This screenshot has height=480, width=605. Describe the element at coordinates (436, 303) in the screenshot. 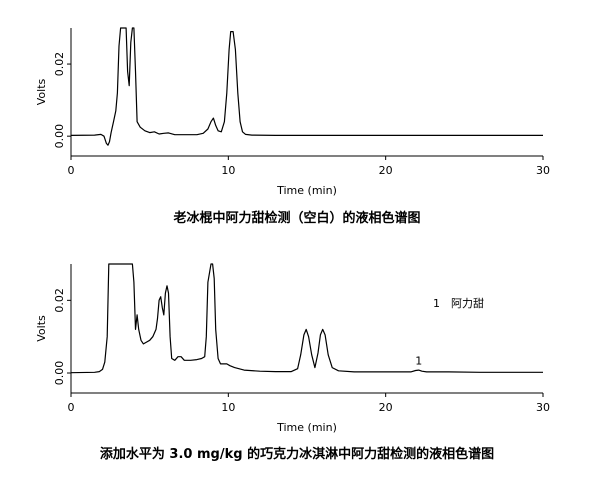

I see `legend-number: 1` at that location.